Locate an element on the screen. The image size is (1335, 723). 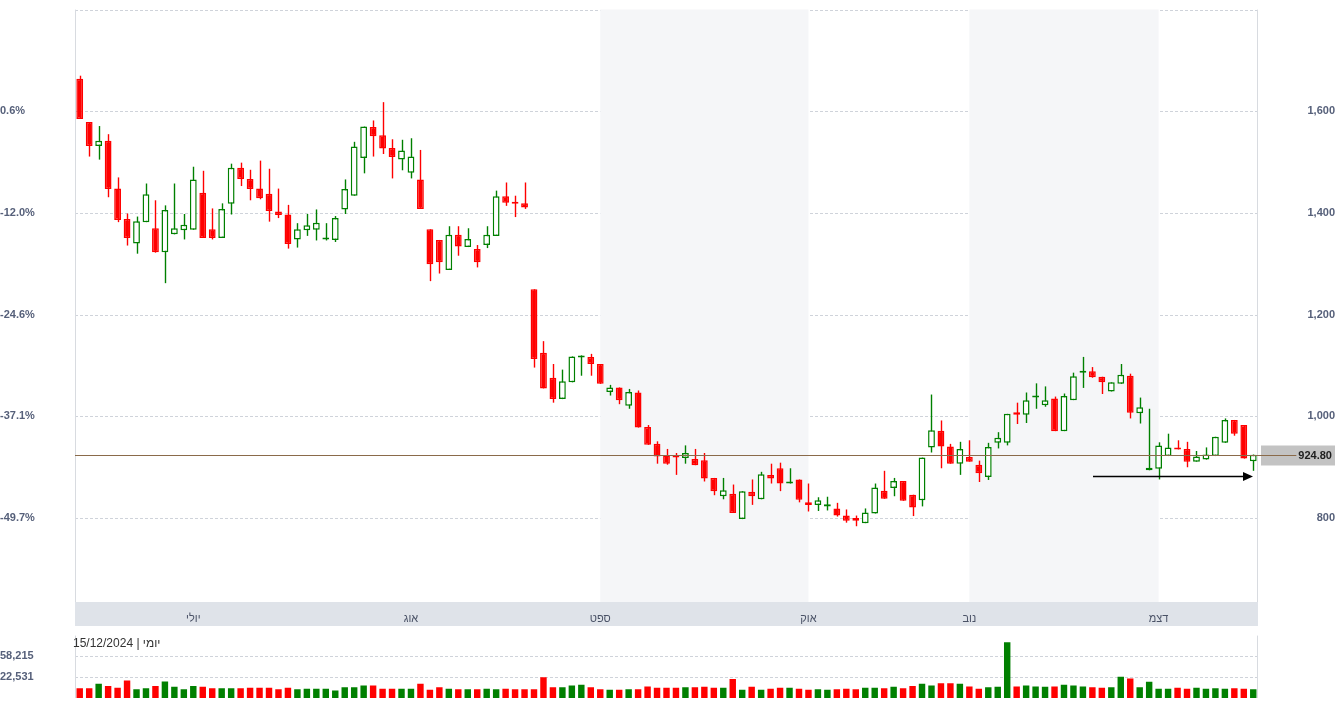
x-tick-label: דצמ is located at coordinates (1158, 617).